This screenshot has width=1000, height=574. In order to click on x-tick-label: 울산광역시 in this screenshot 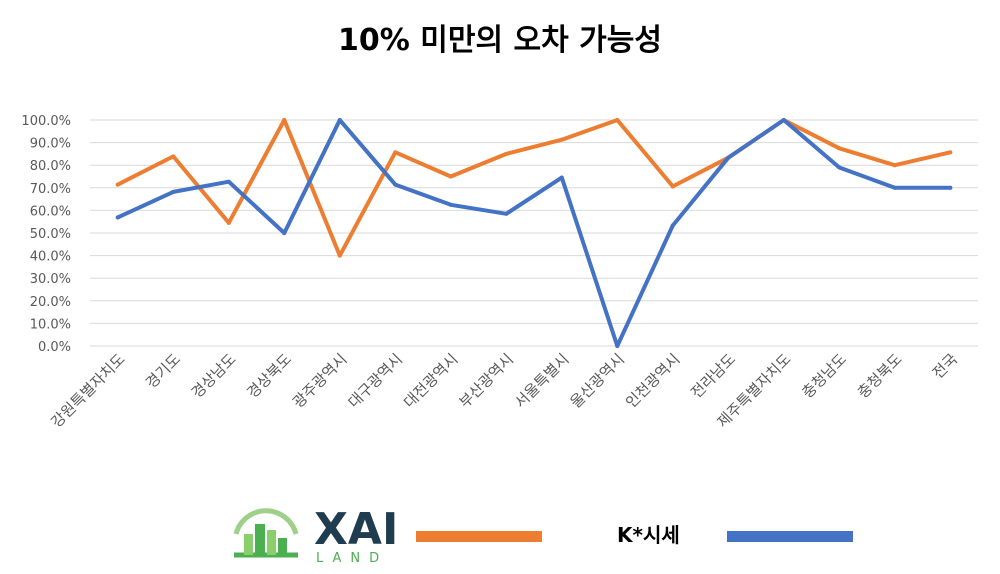, I will do `click(598, 381)`.